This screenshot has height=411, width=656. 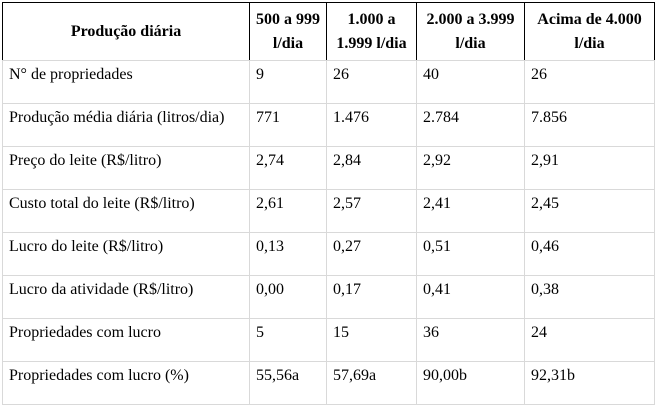 What do you see at coordinates (589, 168) in the screenshot?
I see `data-cell: 2,91` at bounding box center [589, 168].